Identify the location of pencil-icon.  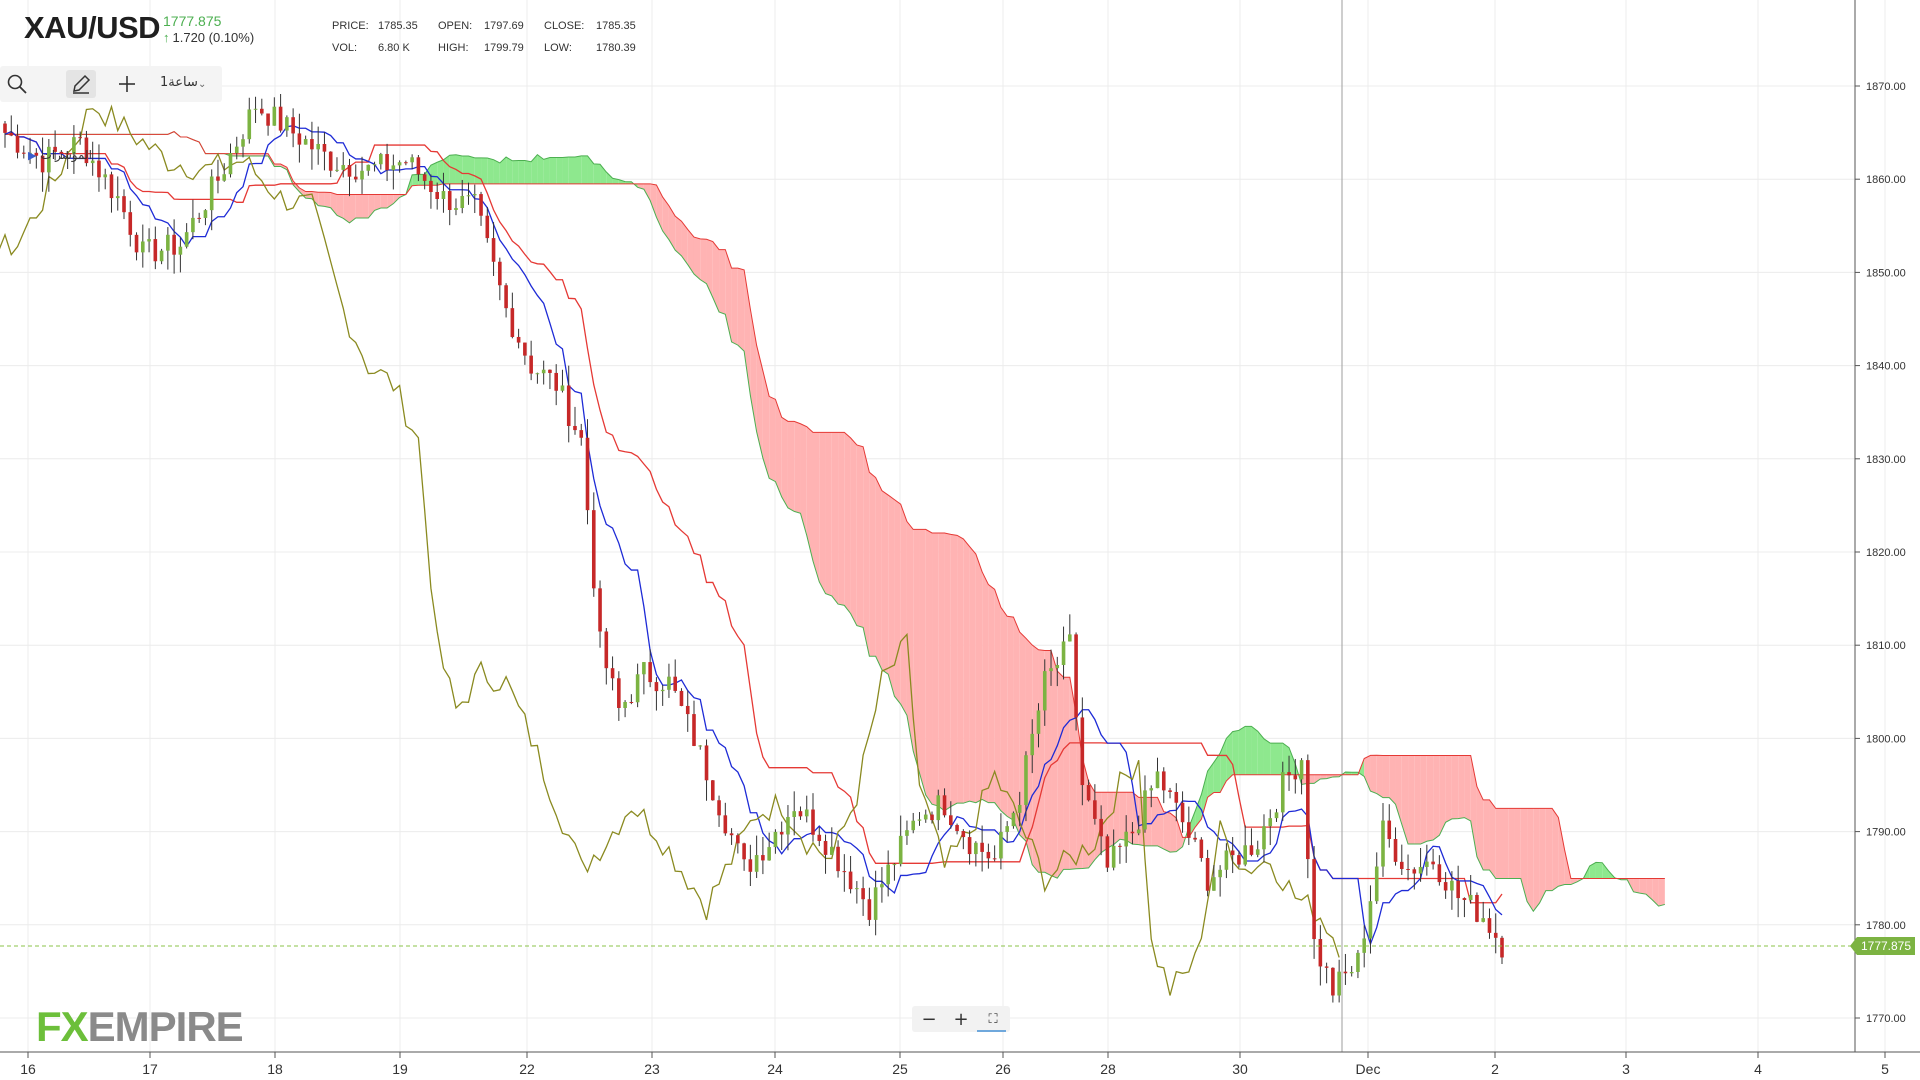
(81, 84).